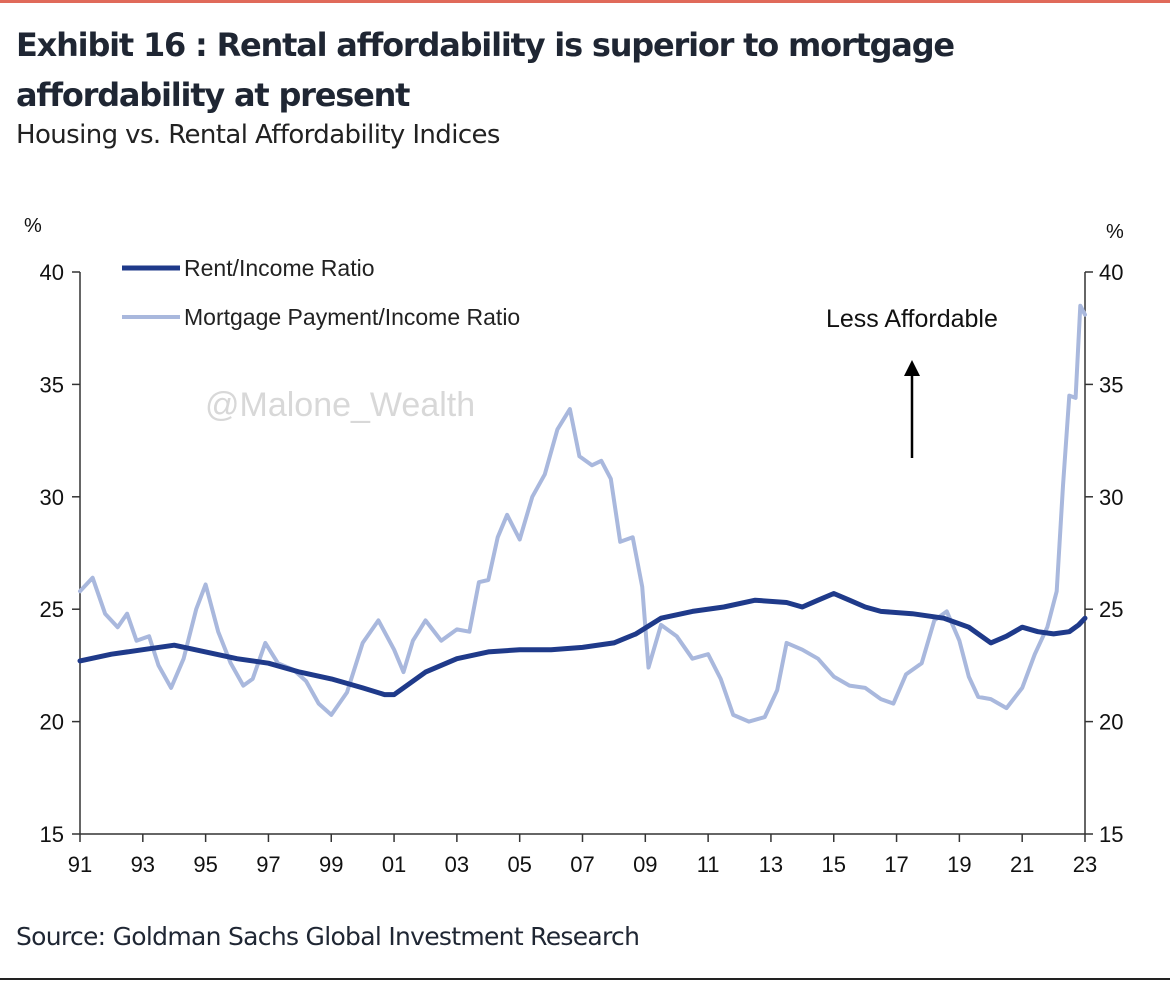 This screenshot has width=1170, height=983. Describe the element at coordinates (1111, 722) in the screenshot. I see `y-tick-label-right: 20` at that location.